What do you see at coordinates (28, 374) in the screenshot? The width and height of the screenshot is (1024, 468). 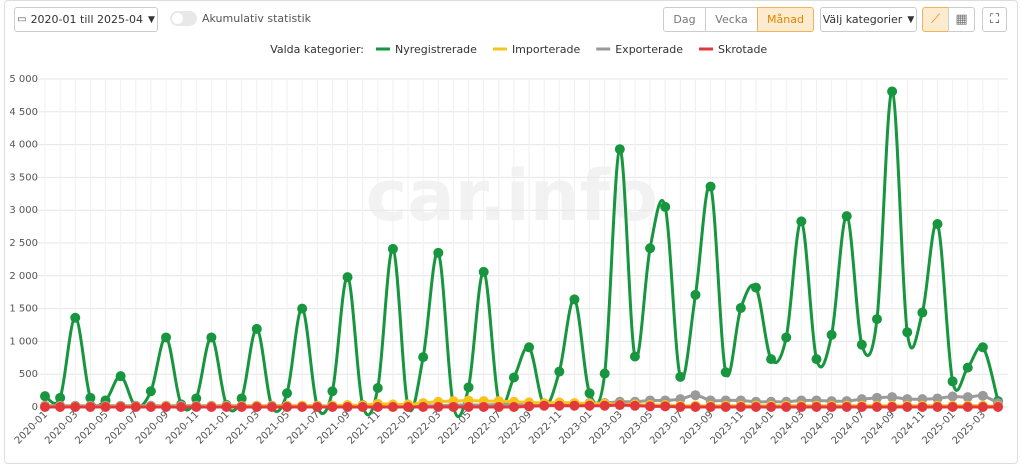 I see `y-tick-label: 500` at bounding box center [28, 374].